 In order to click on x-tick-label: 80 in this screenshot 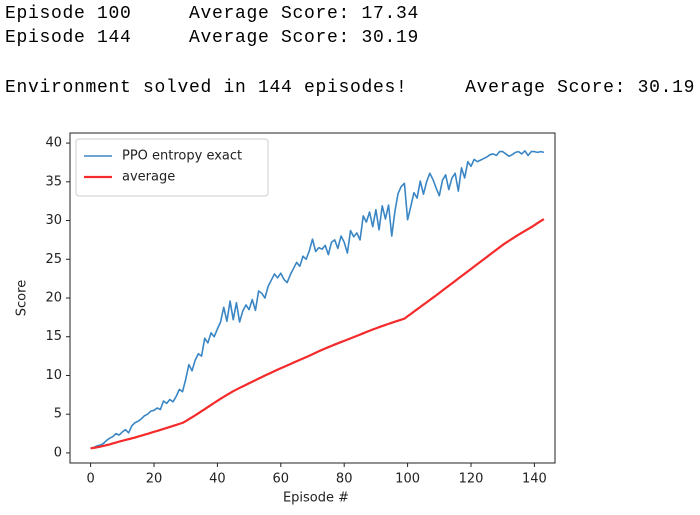, I will do `click(344, 479)`.